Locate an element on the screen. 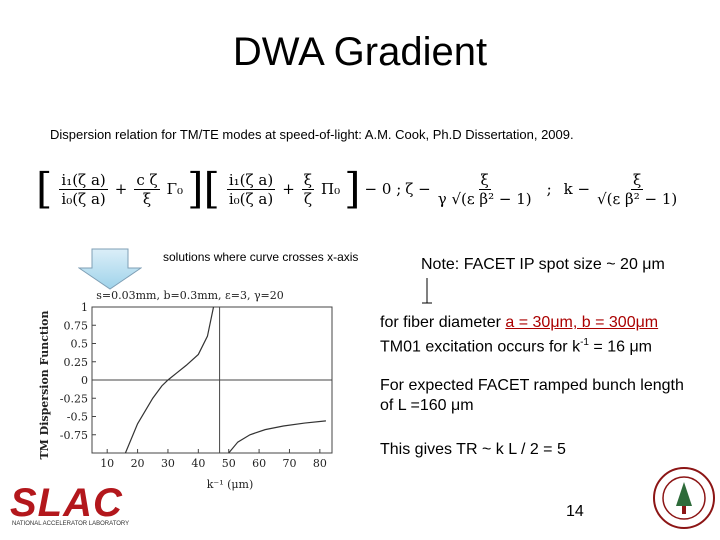 This screenshot has height=540, width=720. y-tick-label: 0.5 is located at coordinates (80, 344).